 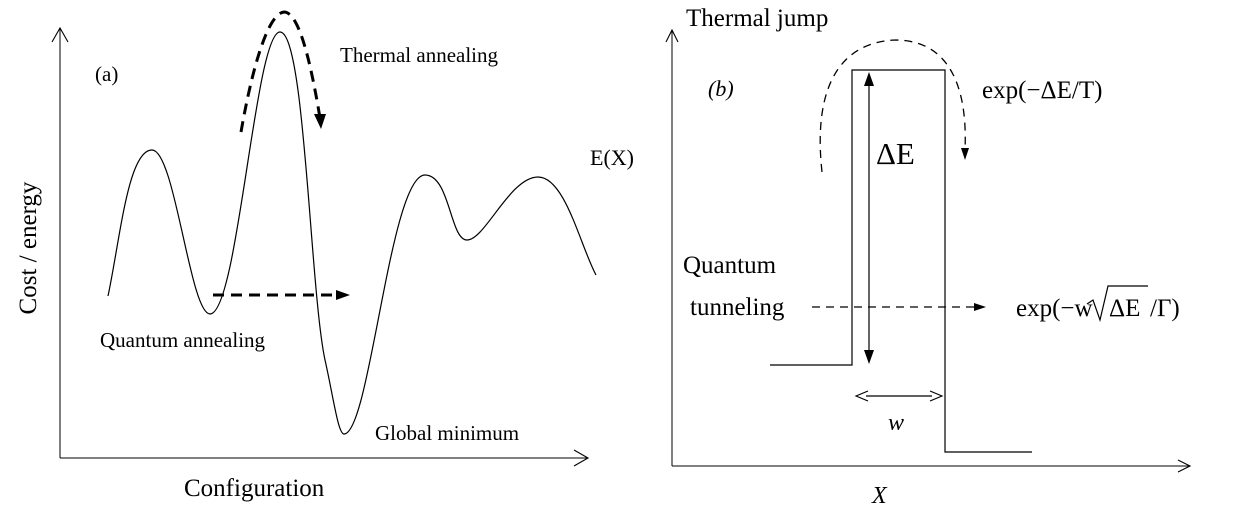 I want to click on thermal-annealing-path, so click(x=280, y=71).